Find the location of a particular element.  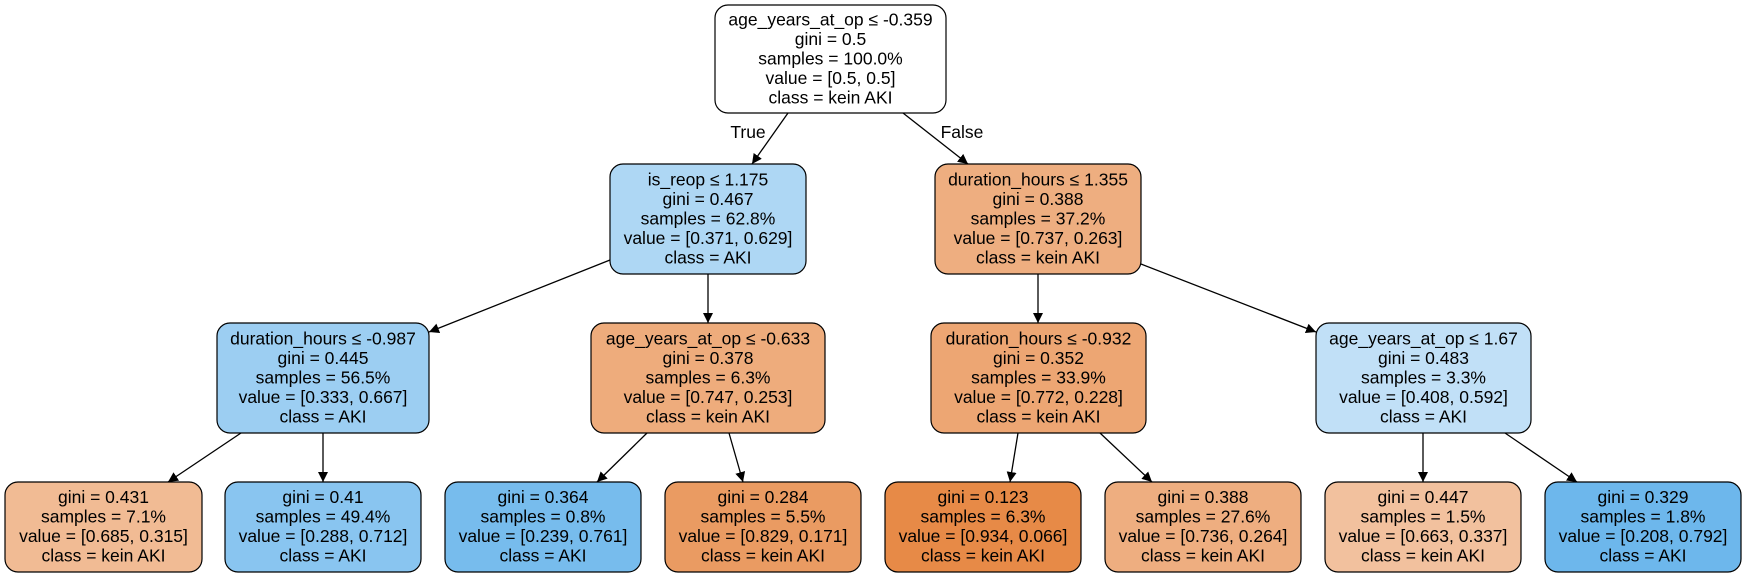

node-text-line: samples = 5.5% is located at coordinates (763, 517).